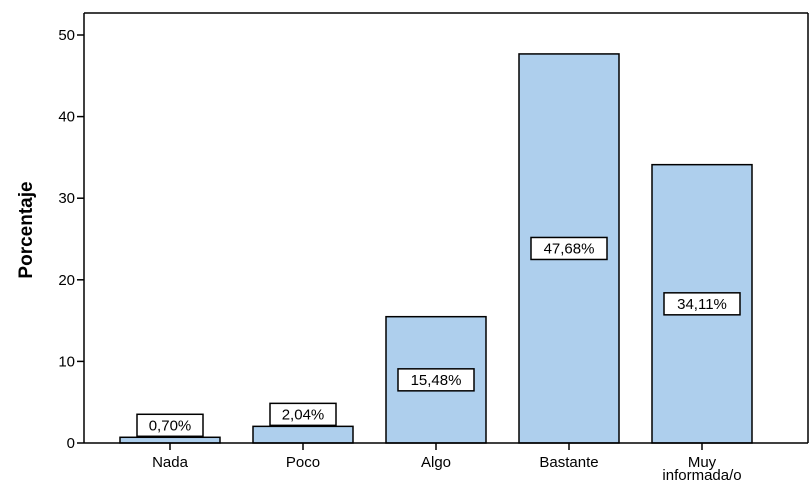 Image resolution: width=811 pixels, height=481 pixels. I want to click on data-label: 0,70%, so click(170, 425).